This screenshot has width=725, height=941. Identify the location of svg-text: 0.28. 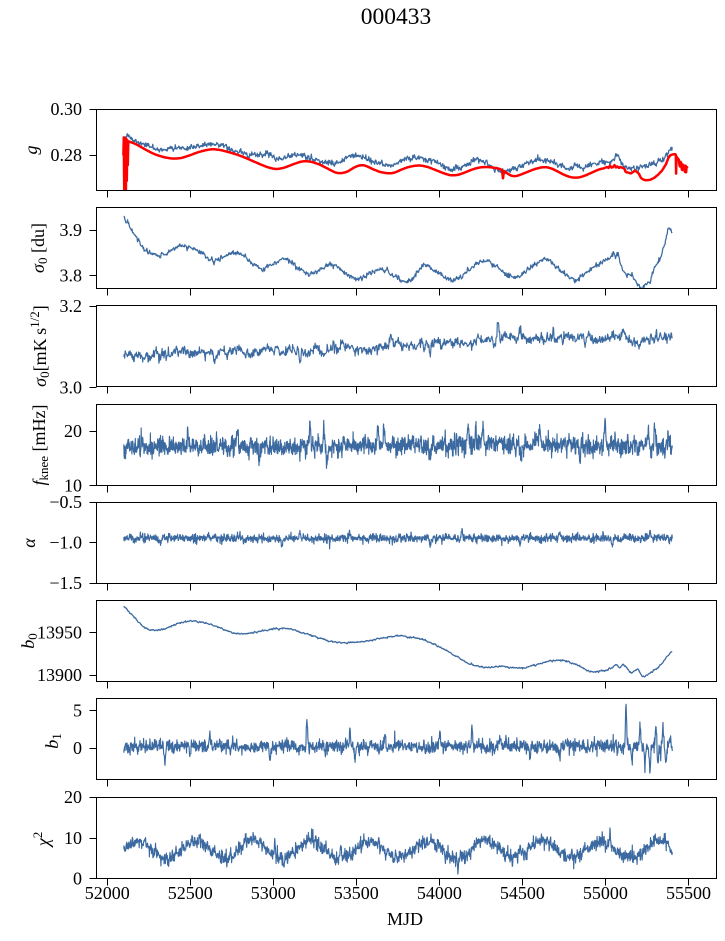
(67, 155).